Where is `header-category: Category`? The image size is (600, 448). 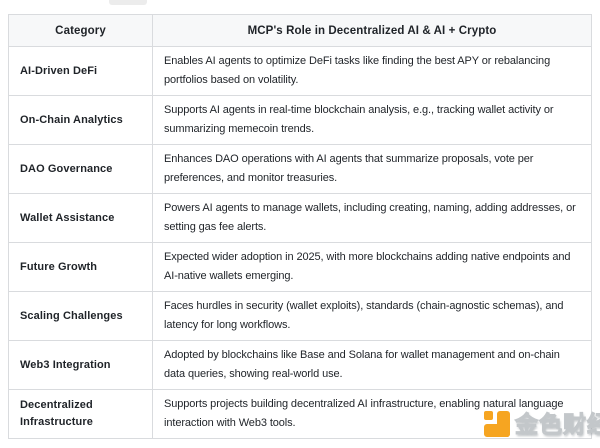 header-category: Category is located at coordinates (80, 30).